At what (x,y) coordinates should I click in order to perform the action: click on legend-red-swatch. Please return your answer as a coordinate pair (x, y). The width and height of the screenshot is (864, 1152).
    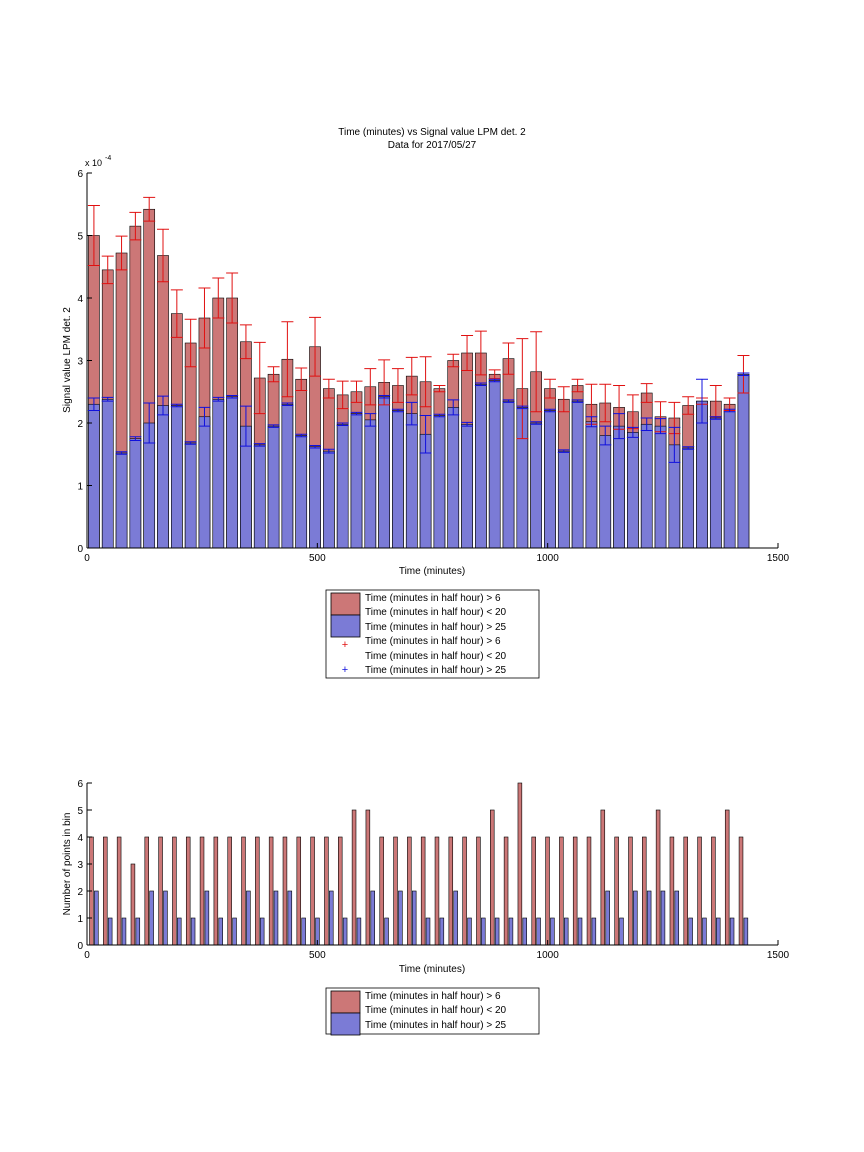
    Looking at the image, I should click on (345, 1002).